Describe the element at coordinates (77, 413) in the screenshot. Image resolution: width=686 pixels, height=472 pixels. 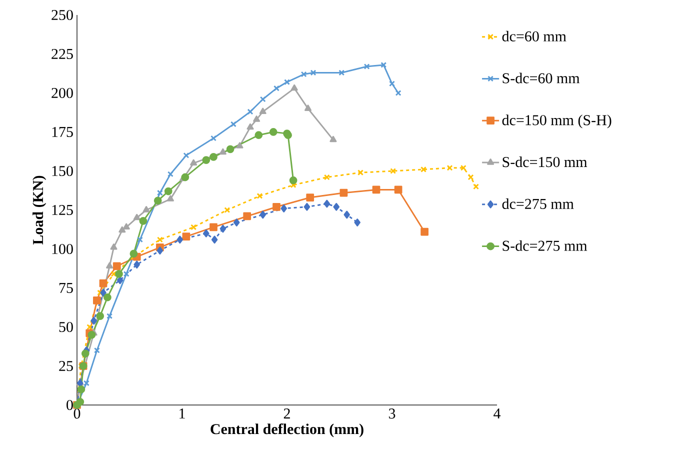
I see `x-tick-label: 0` at that location.